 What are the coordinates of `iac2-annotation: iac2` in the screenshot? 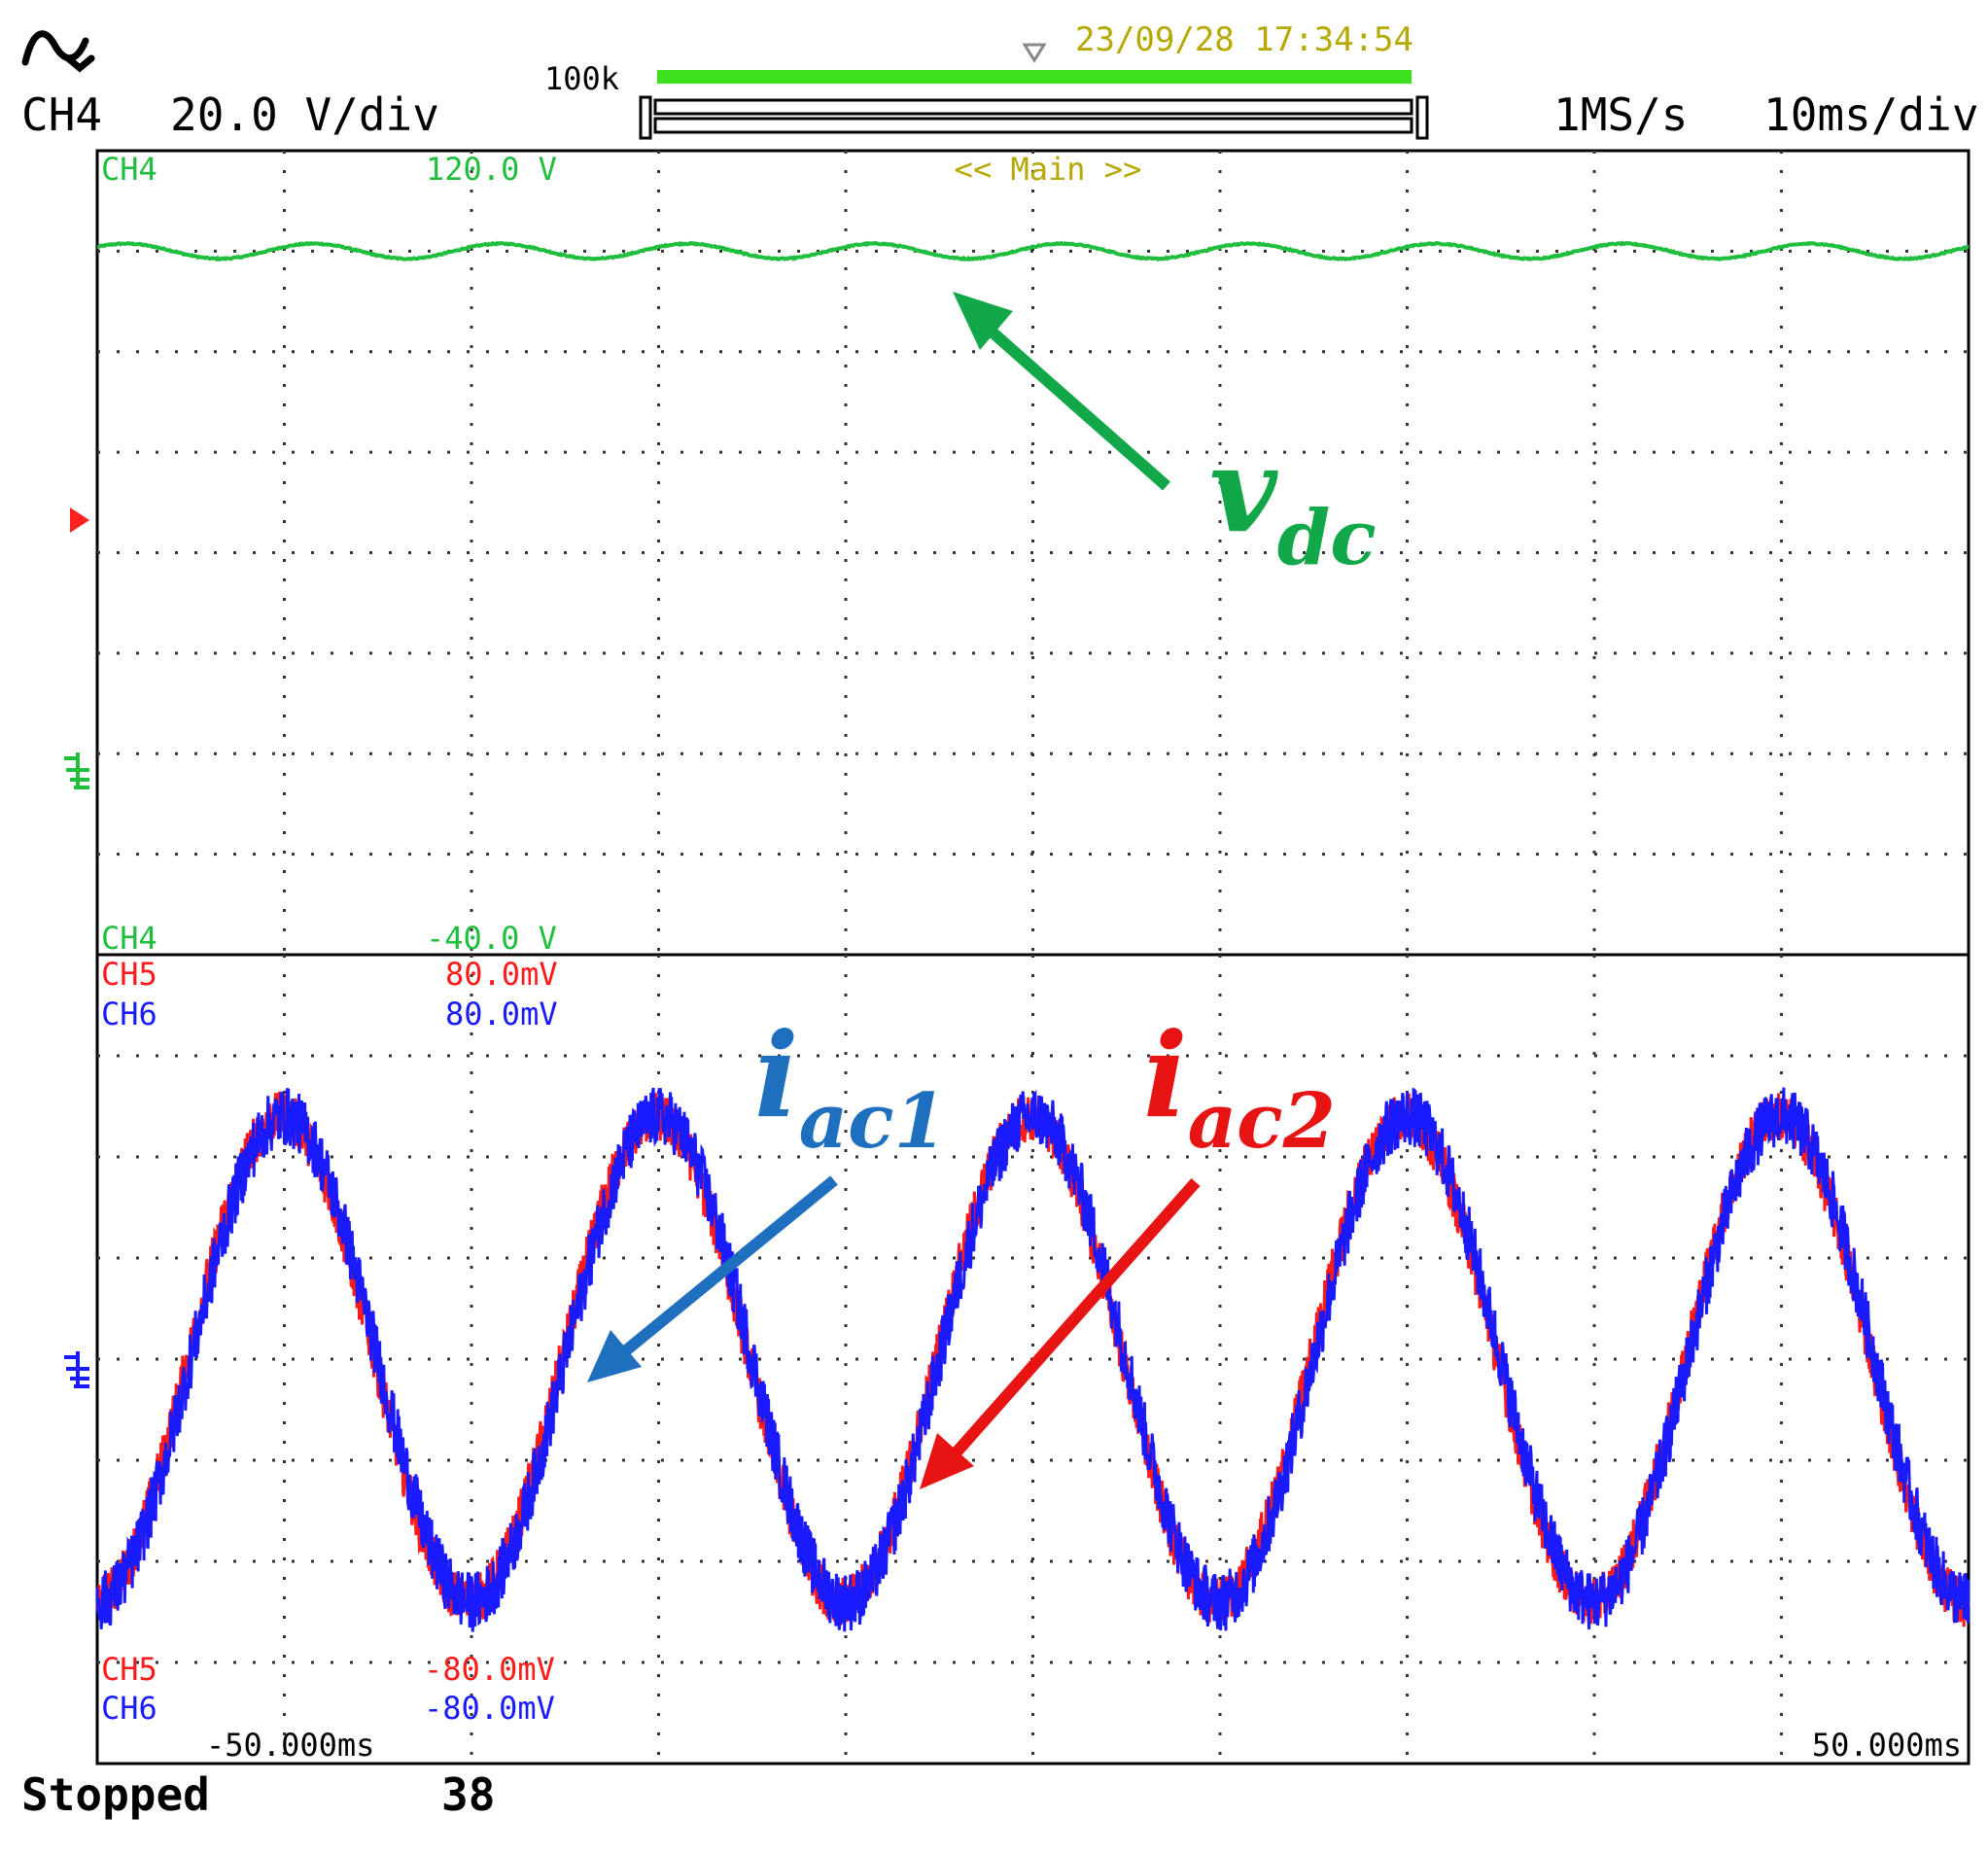 It's located at (1128, 1248).